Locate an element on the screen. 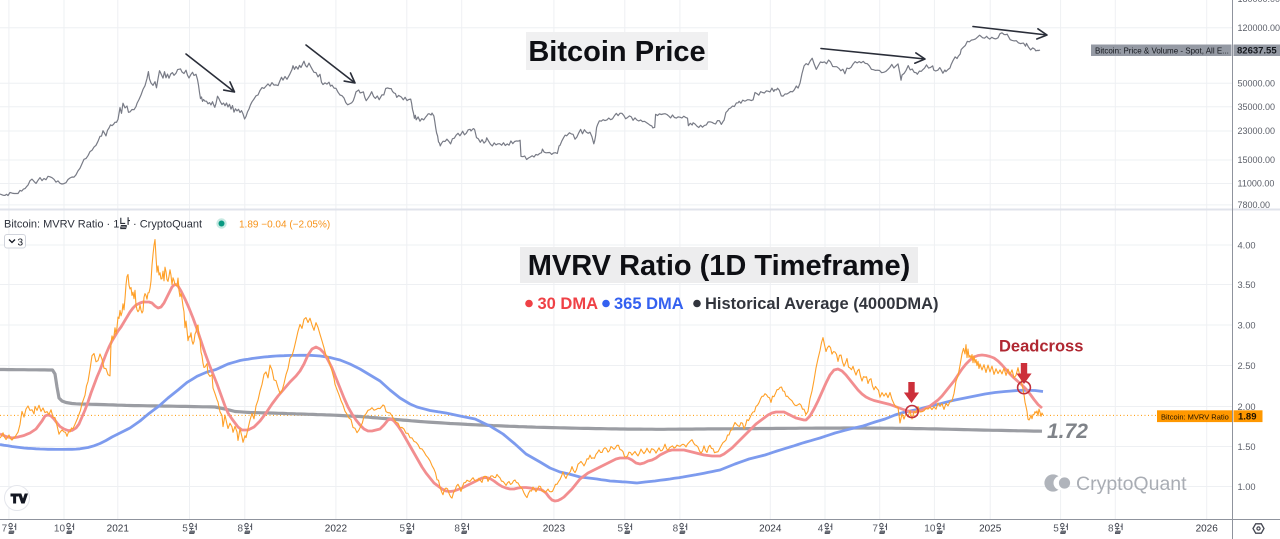 This screenshot has height=539, width=1280. svg-text: 35000.00 is located at coordinates (1257, 107).